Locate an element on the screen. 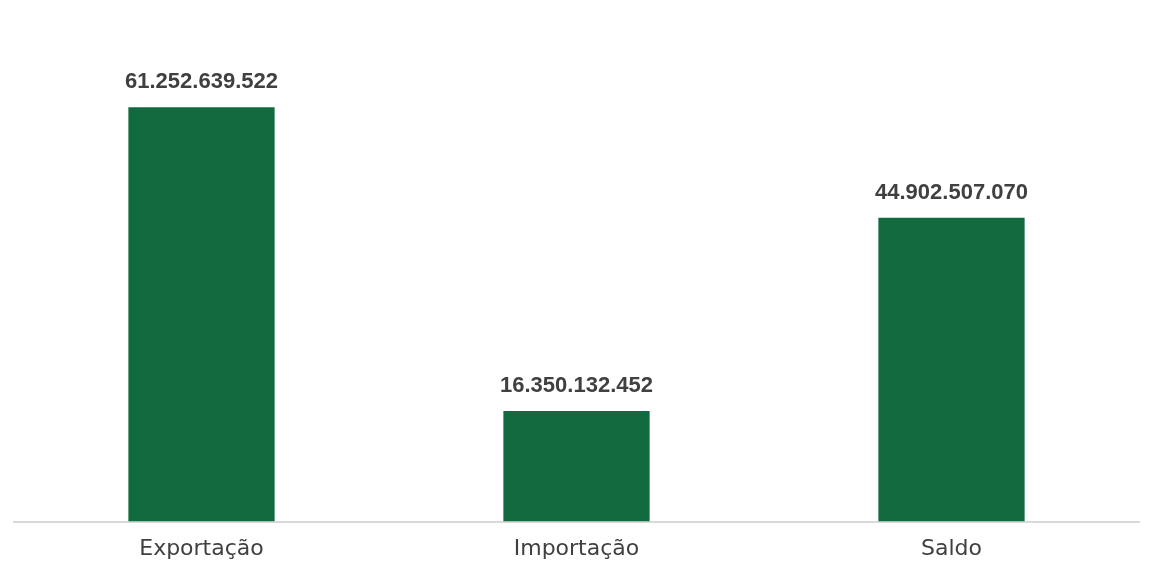 The image size is (1151, 580). x-tick-label: Importação is located at coordinates (576, 547).